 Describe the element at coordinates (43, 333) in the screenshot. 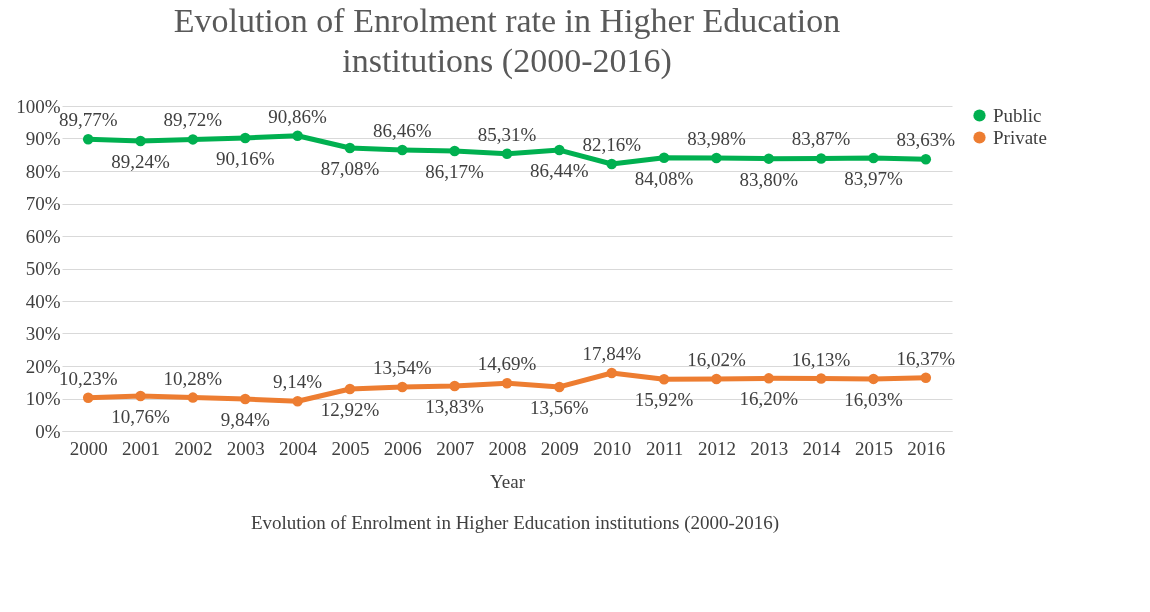

I see `y-tick-label: 30%` at that location.